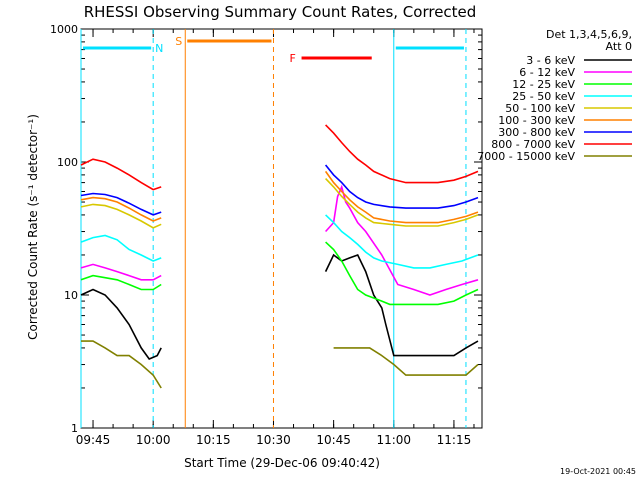 Image resolution: width=640 pixels, height=480 pixels. I want to click on x-tick-label: 09:45, so click(93, 440).